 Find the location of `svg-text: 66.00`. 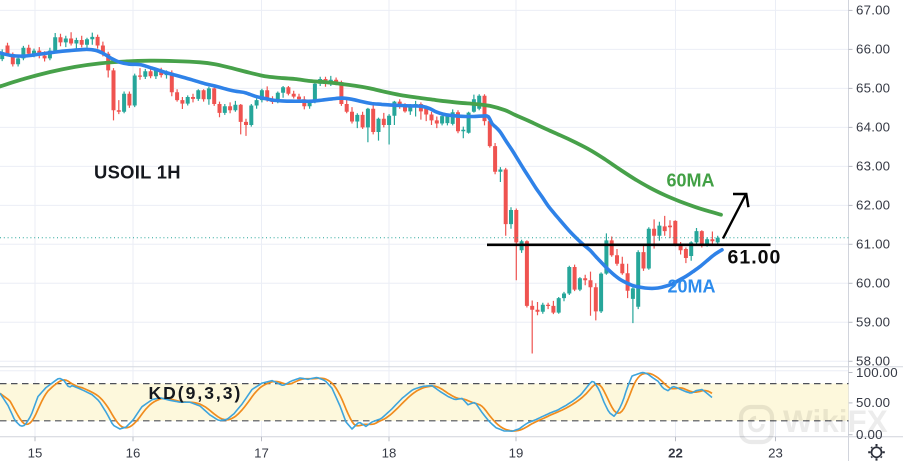

svg-text: 66.00 is located at coordinates (873, 49).